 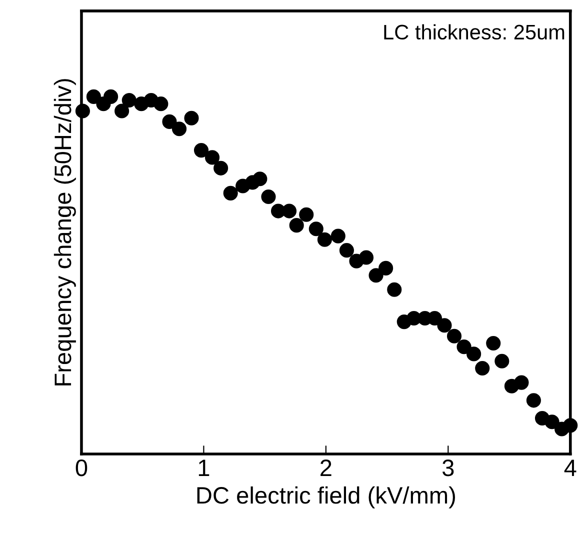 What do you see at coordinates (326, 467) in the screenshot?
I see `x-tick-label: 2` at bounding box center [326, 467].